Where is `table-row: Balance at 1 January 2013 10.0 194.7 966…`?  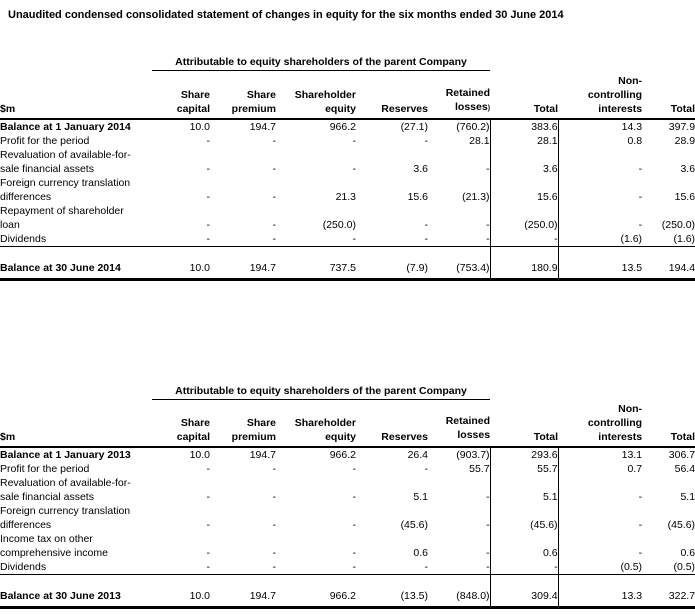
table-row: Balance at 1 January 2013 10.0 194.7 966… is located at coordinates (347, 454).